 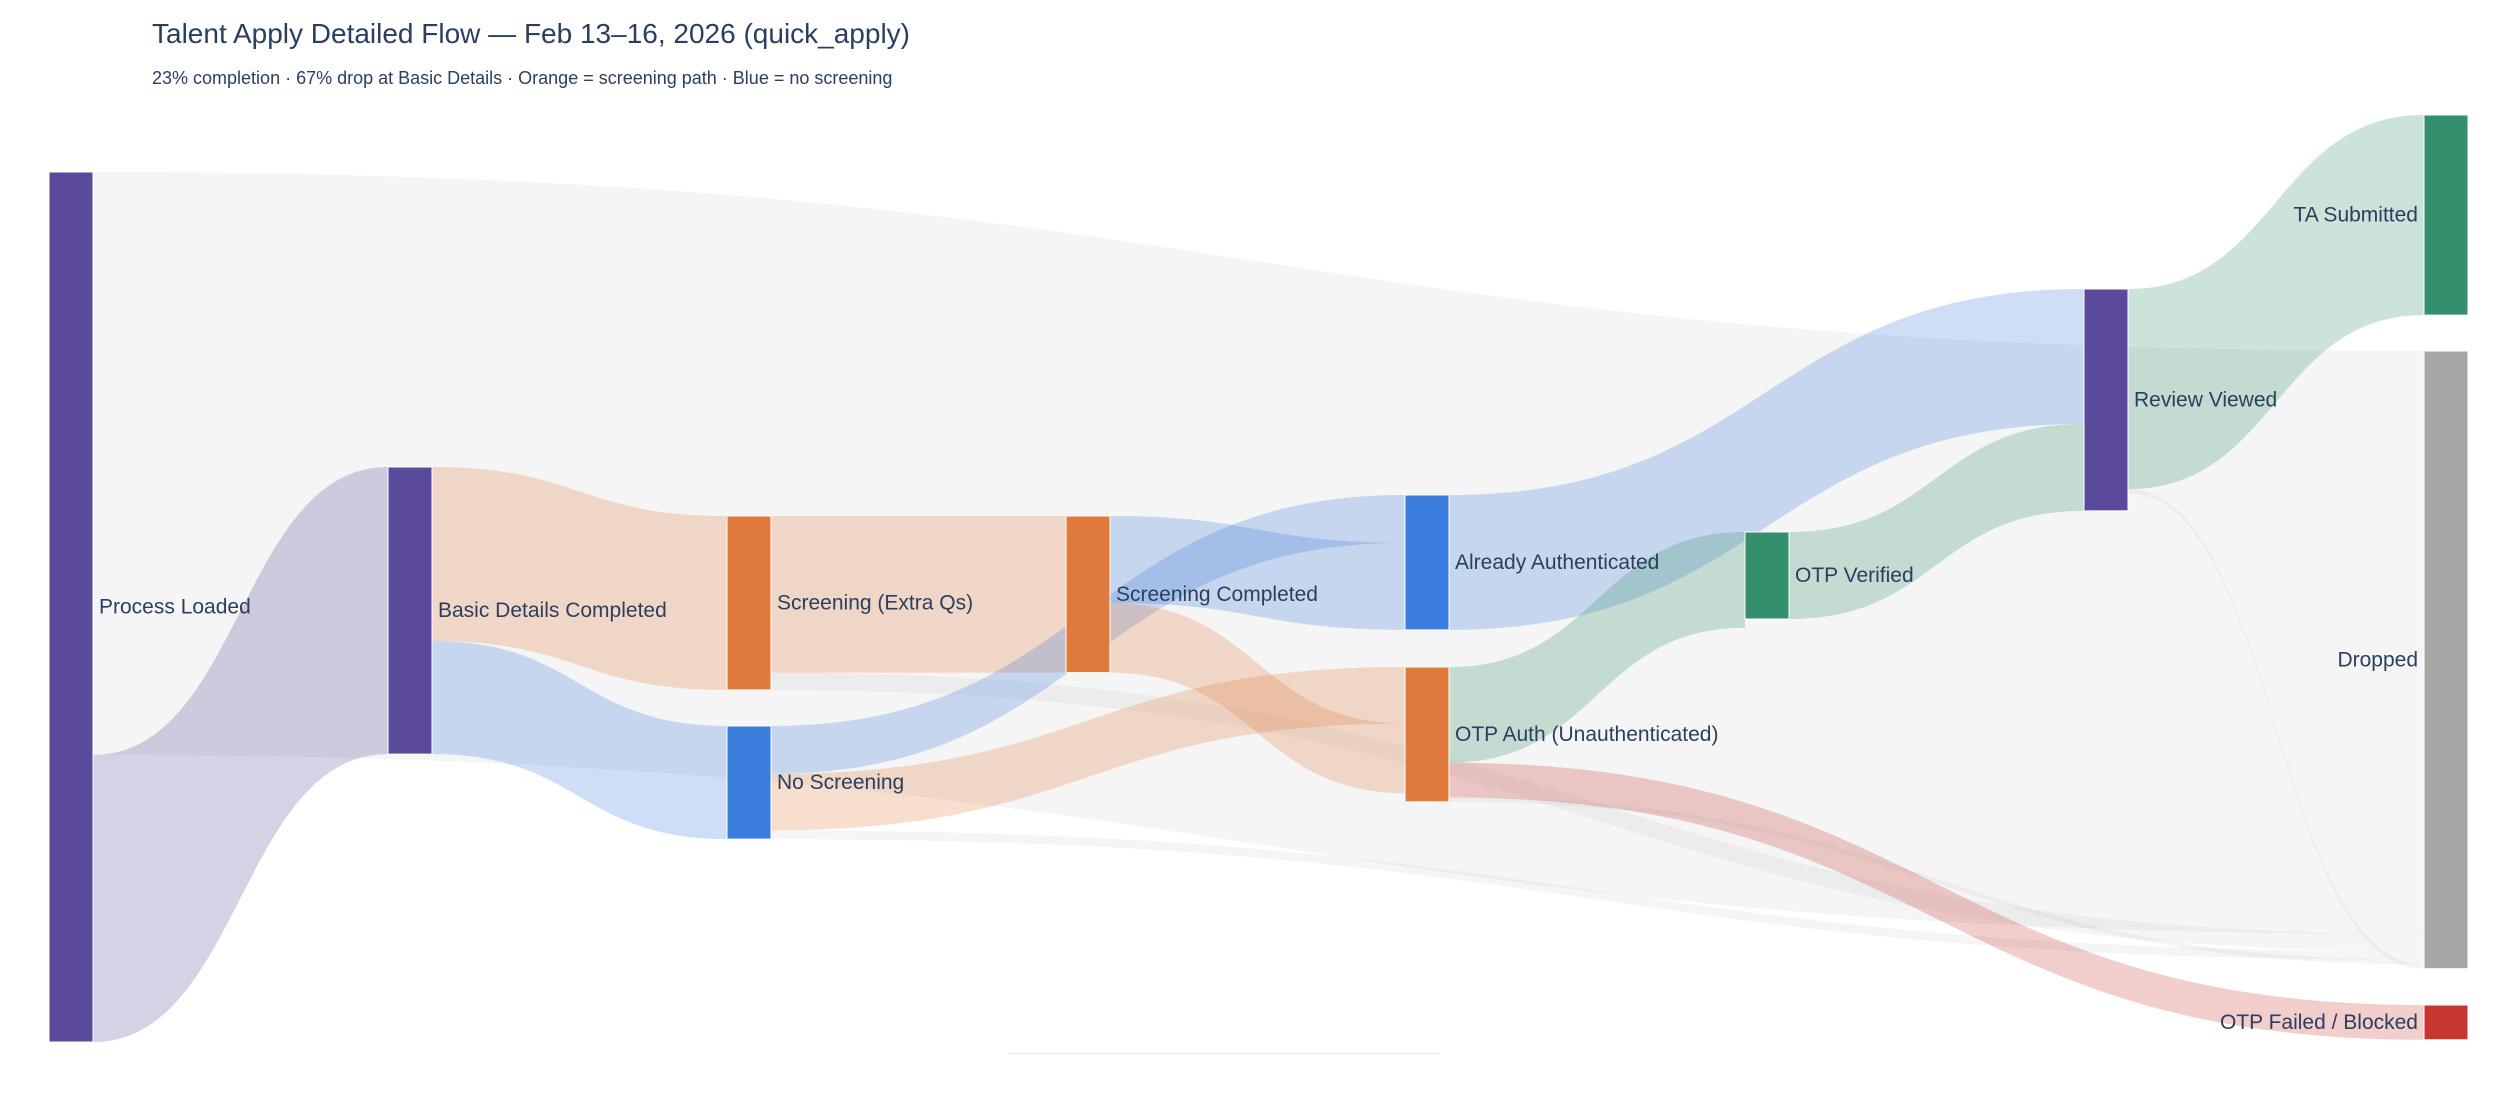 What do you see at coordinates (1766, 459) in the screenshot?
I see `link-already_auth-to-review_viewed` at bounding box center [1766, 459].